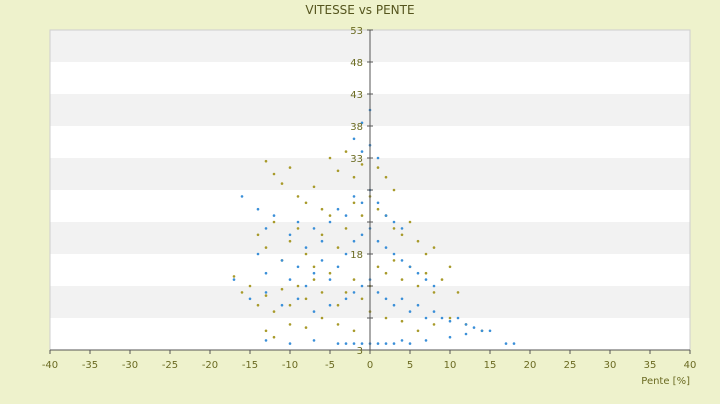  What do you see at coordinates (330, 365) in the screenshot?
I see `x-tick-label: -5` at bounding box center [330, 365].